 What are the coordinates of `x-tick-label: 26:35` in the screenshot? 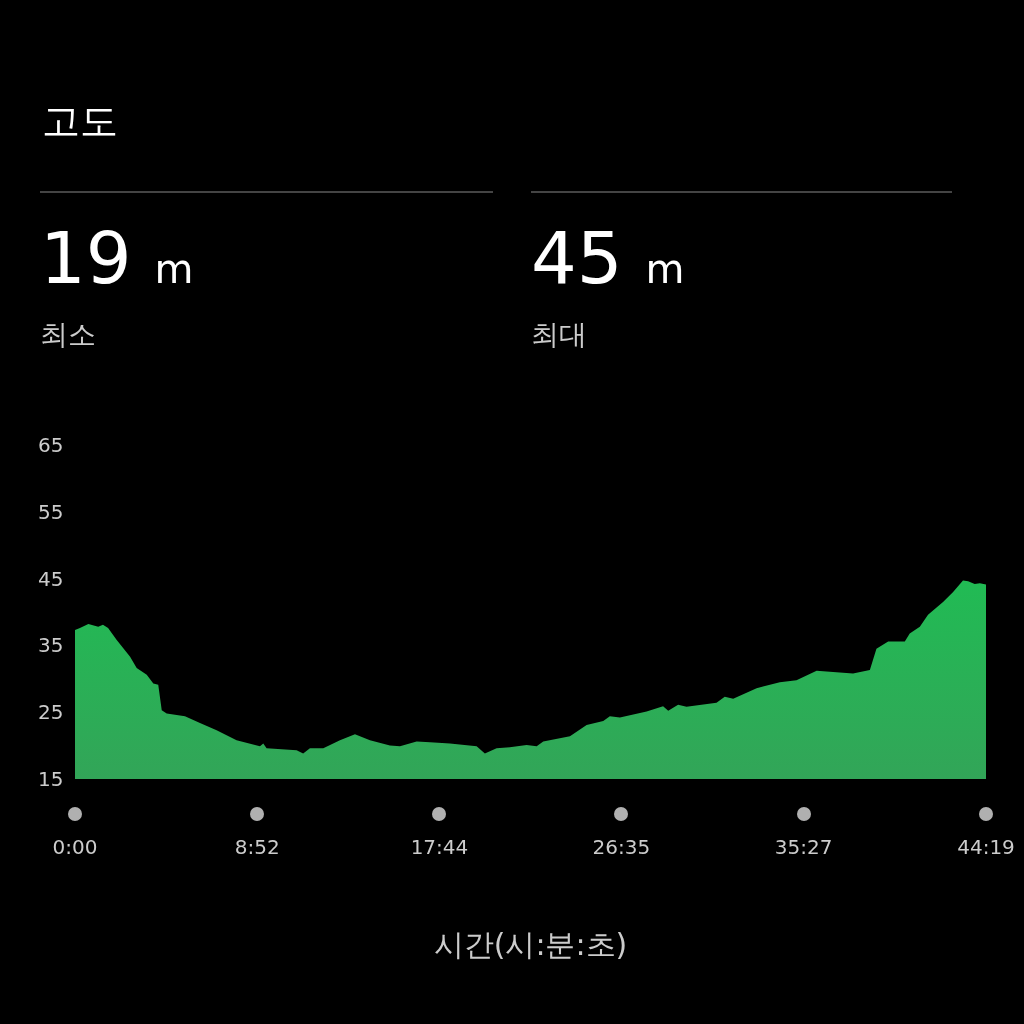 It's located at (621, 847).